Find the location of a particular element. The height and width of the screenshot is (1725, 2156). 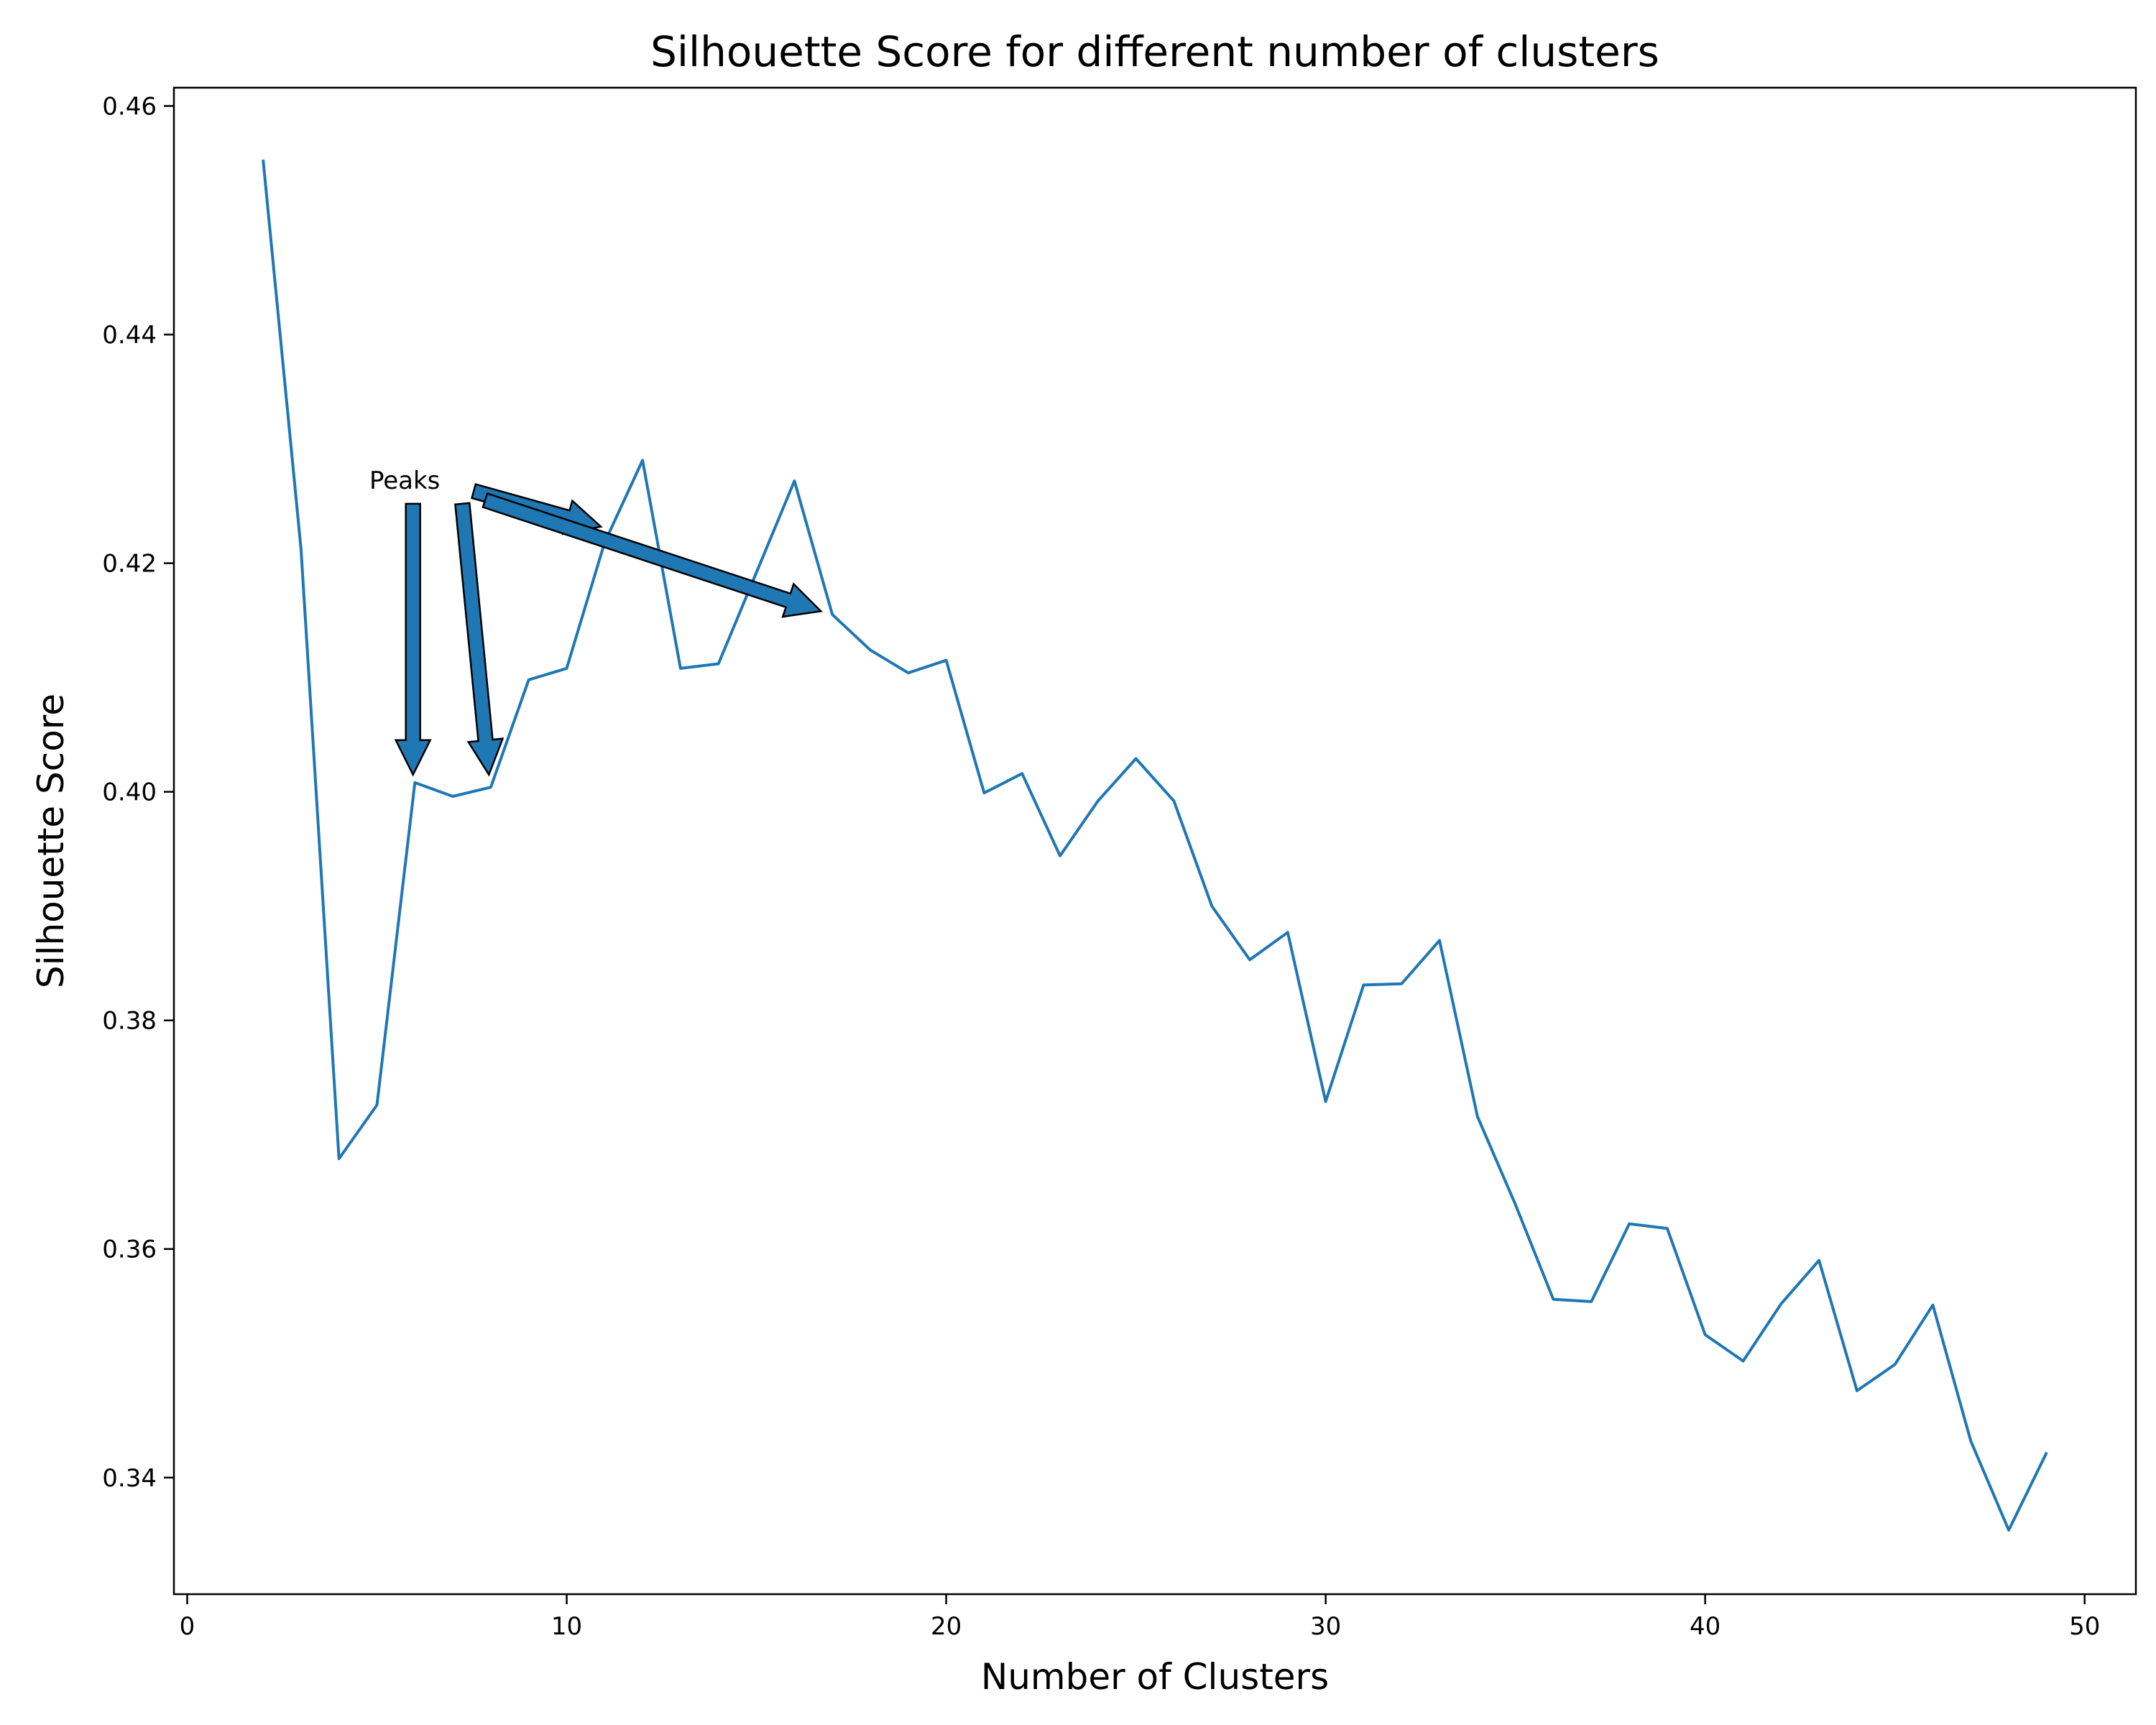

y-tick-label: 0.46 is located at coordinates (130, 106).